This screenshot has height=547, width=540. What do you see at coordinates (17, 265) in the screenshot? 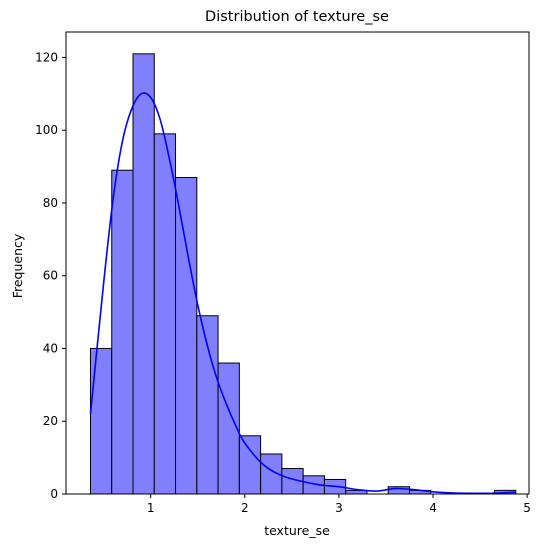
I see `y-axis-label: Frequency` at bounding box center [17, 265].